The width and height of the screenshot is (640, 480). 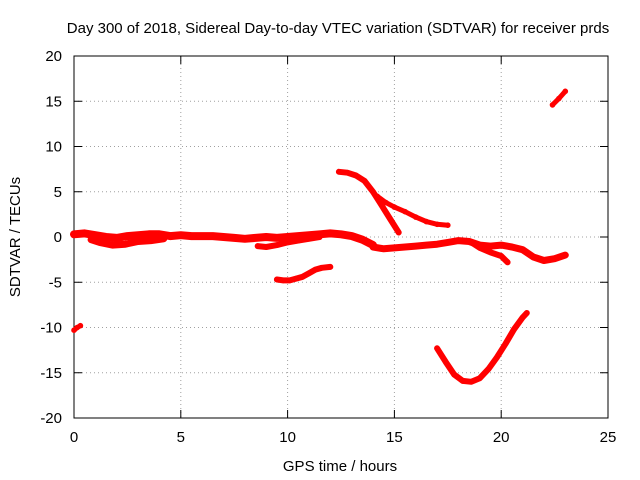 I want to click on x-tick-label: 10, so click(x=287, y=437).